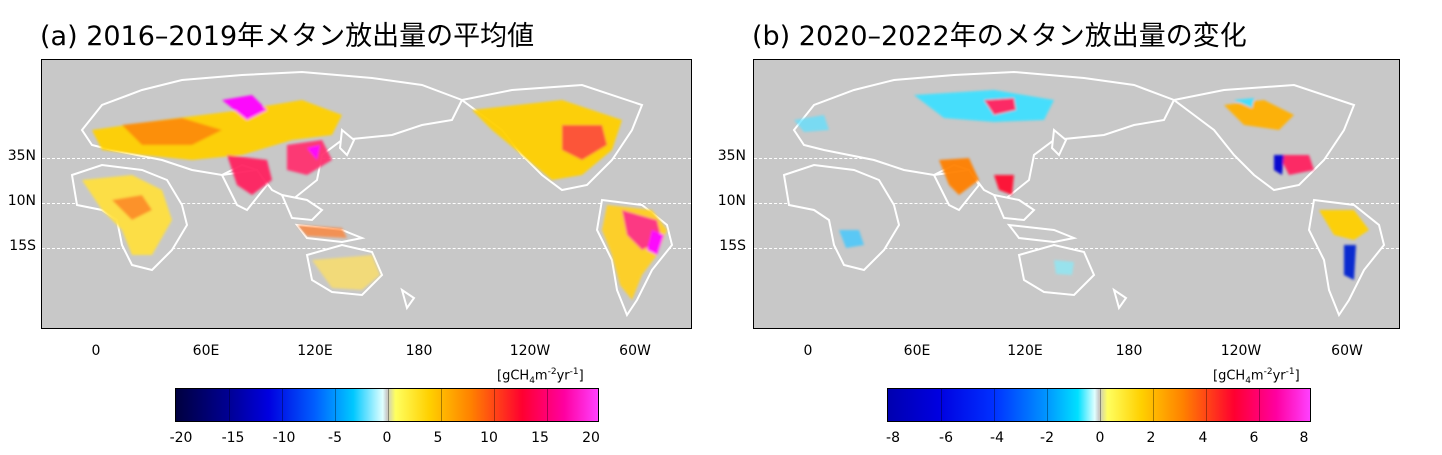 This screenshot has height=455, width=1442. What do you see at coordinates (419, 351) in the screenshot?
I see `panel-a-lon-180: 180` at bounding box center [419, 351].